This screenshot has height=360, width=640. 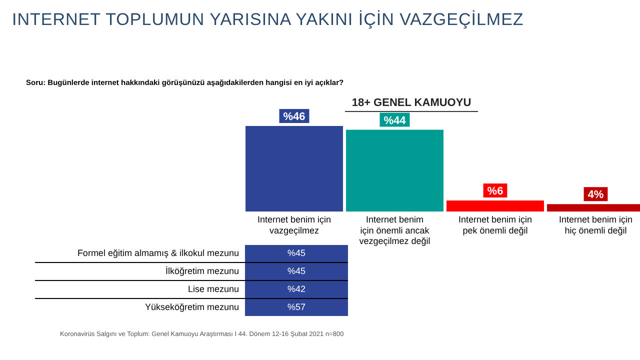 I want to click on x-tick-label: Internet benim için hiç önemli değil, so click(x=595, y=225).